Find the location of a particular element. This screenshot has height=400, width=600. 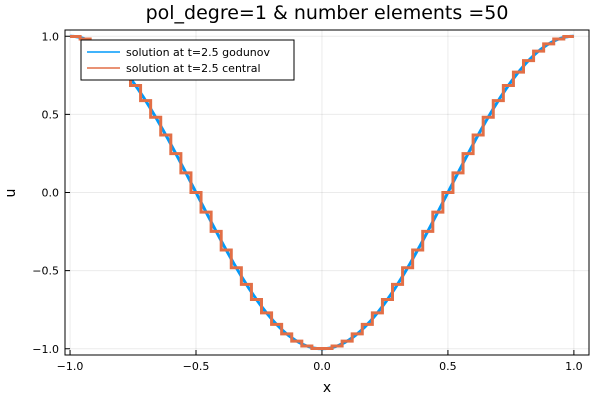

legend-label-godunov: solution at t=2.5 godunov is located at coordinates (198, 52).